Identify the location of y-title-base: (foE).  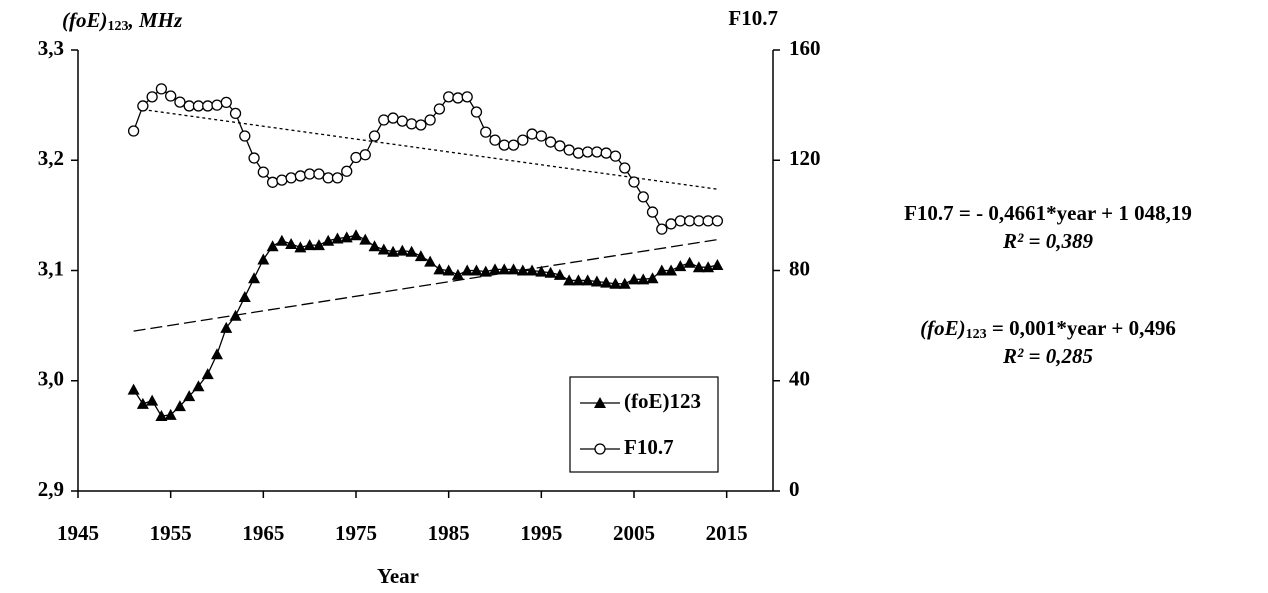
(85, 20).